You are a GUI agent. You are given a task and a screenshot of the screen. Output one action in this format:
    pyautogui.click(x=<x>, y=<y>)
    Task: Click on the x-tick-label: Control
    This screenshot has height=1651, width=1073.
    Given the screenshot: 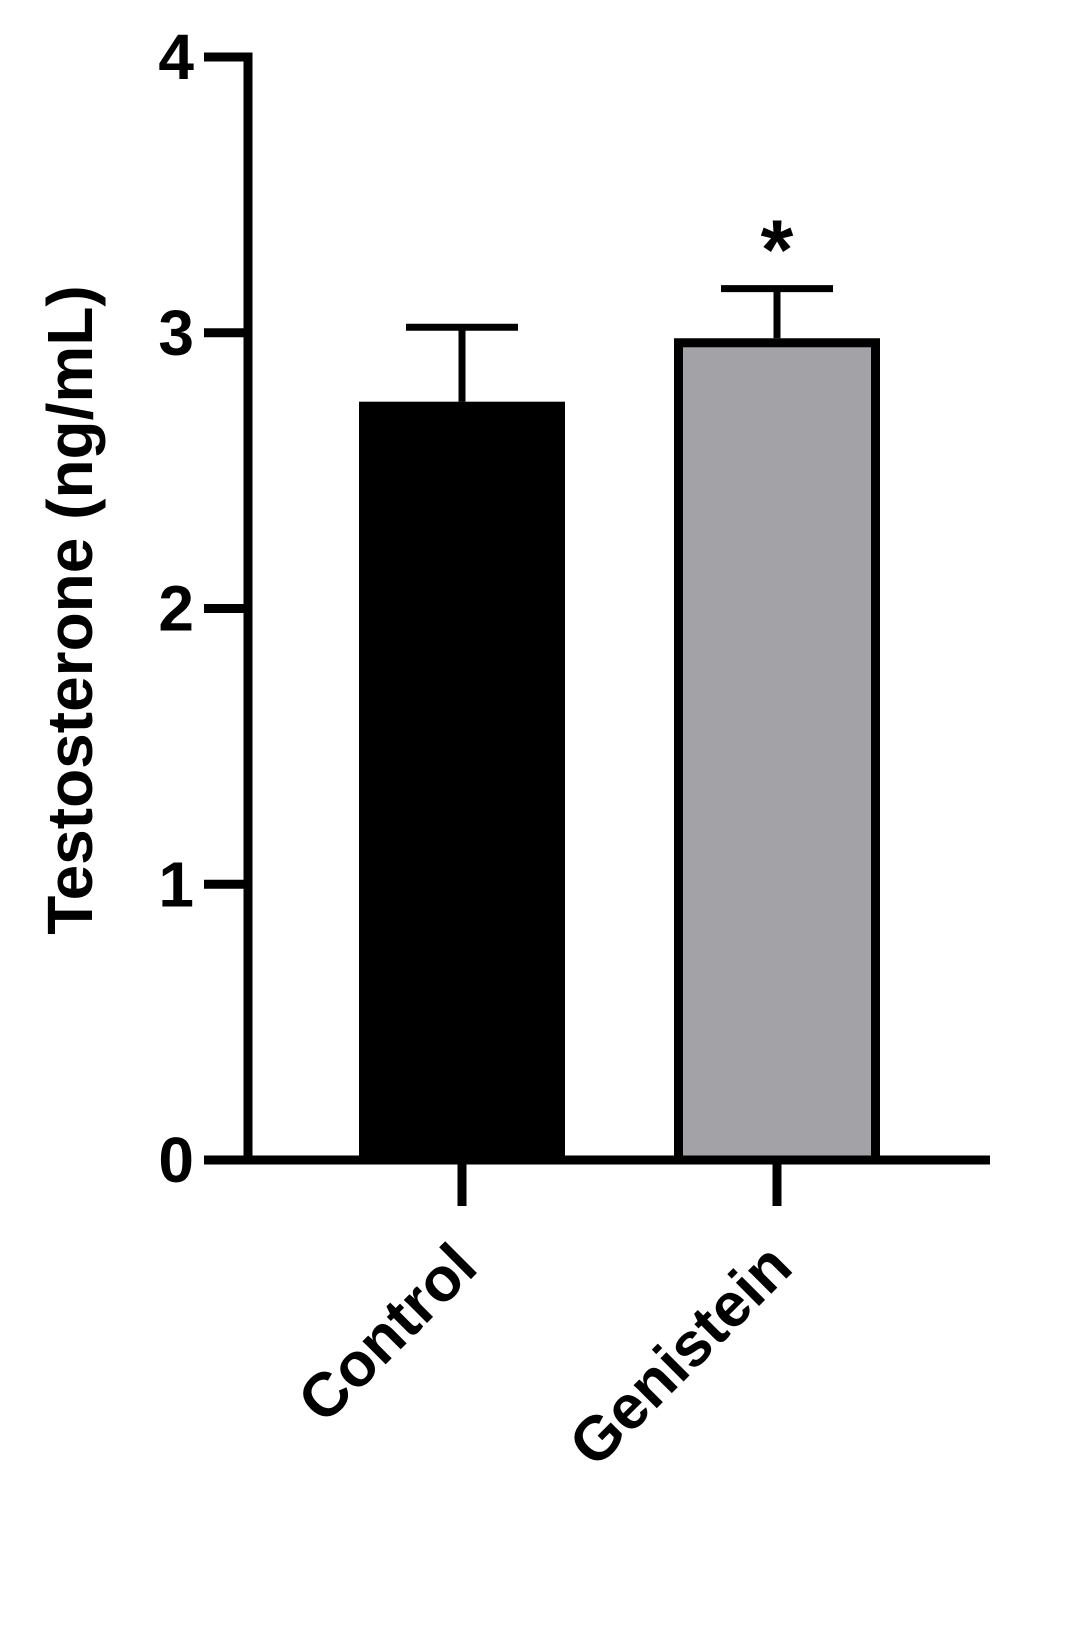 What is the action you would take?
    pyautogui.click(x=387, y=1333)
    